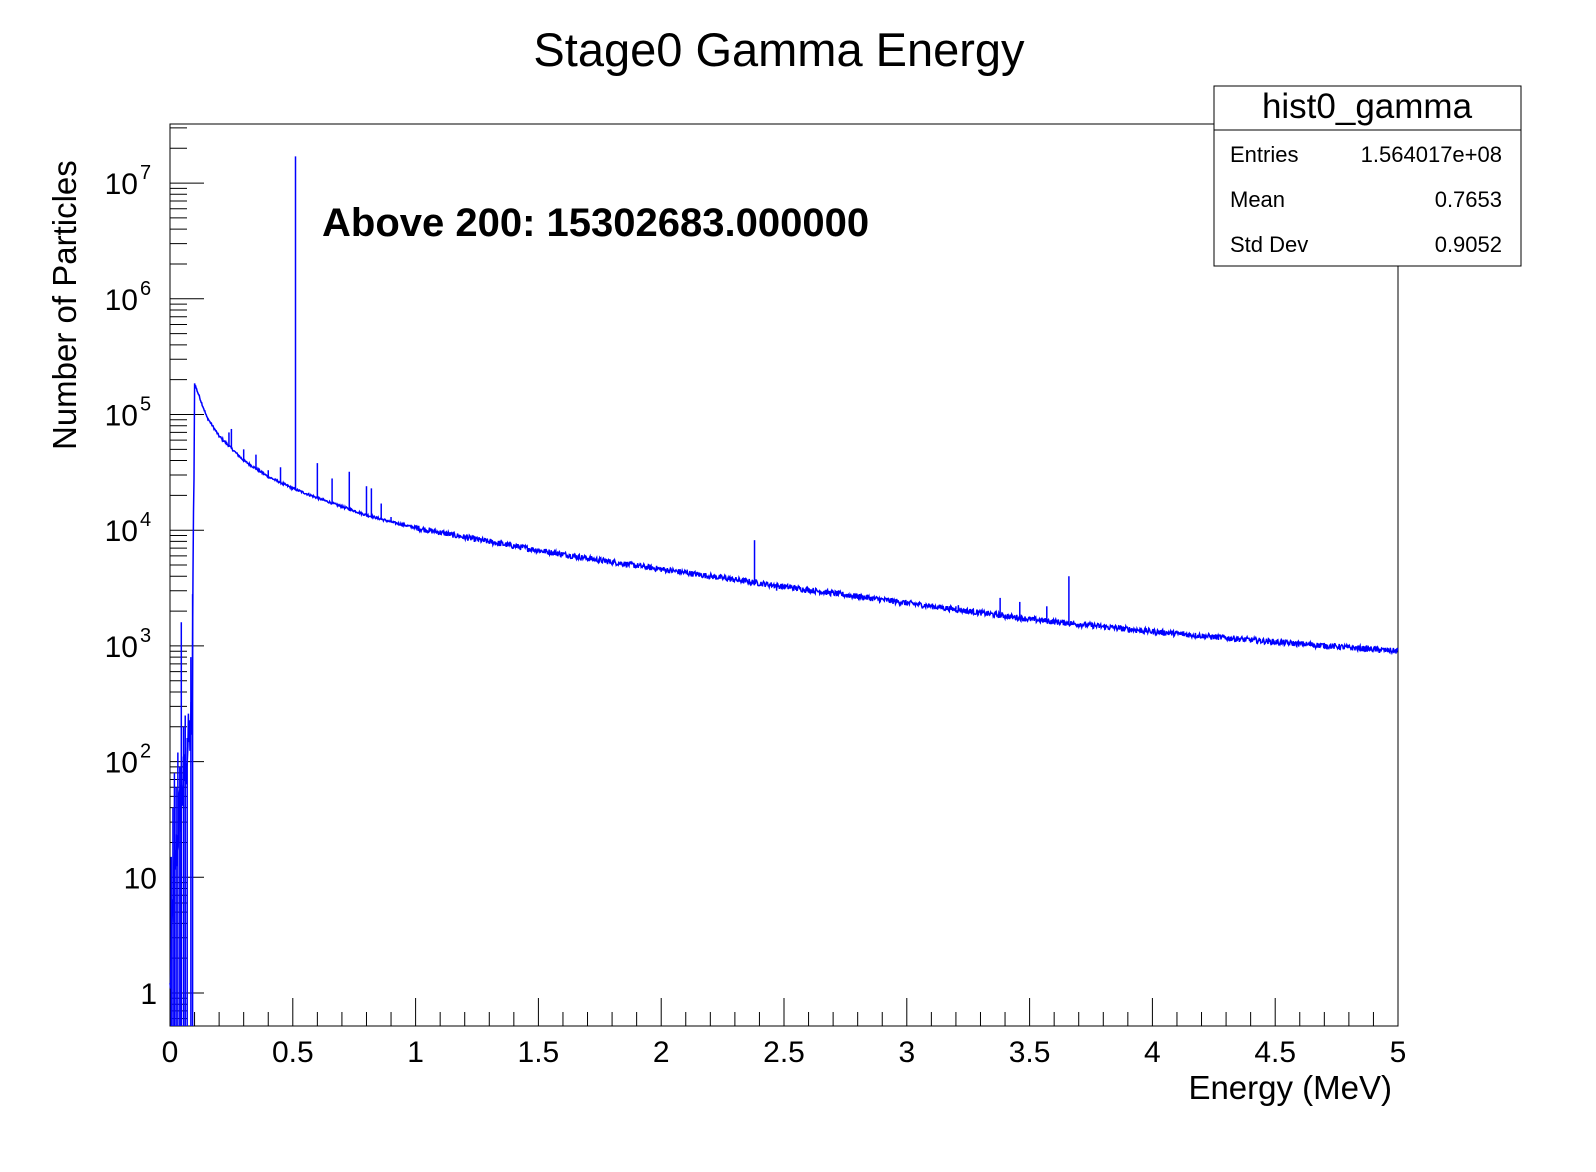  What do you see at coordinates (1275, 1052) in the screenshot?
I see `x-tick-label: 4.5` at bounding box center [1275, 1052].